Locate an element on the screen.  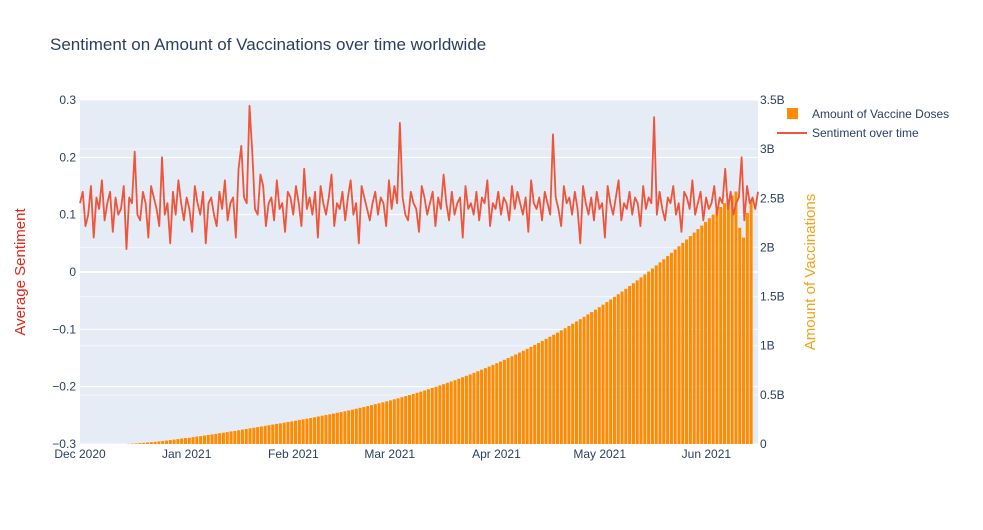
legend-item-bars: Amount of Vaccine Doses is located at coordinates (868, 114).